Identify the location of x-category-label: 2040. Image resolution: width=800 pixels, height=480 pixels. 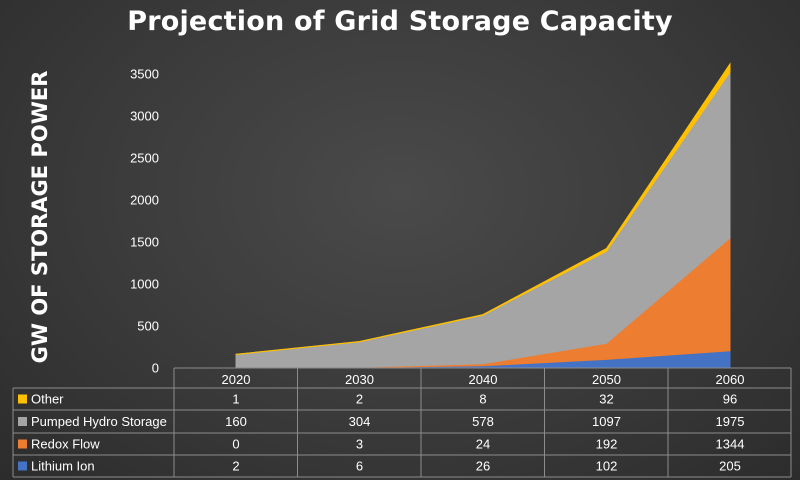
(483, 379).